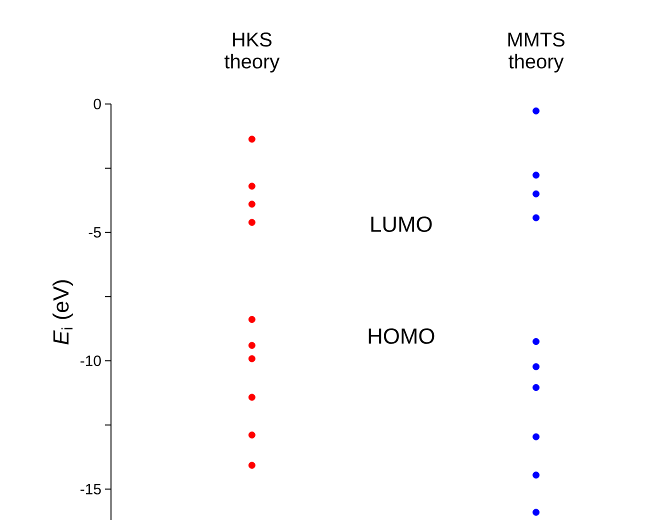 This screenshot has width=669, height=520. I want to click on x-tick-label: MMTS theory, so click(536, 52).